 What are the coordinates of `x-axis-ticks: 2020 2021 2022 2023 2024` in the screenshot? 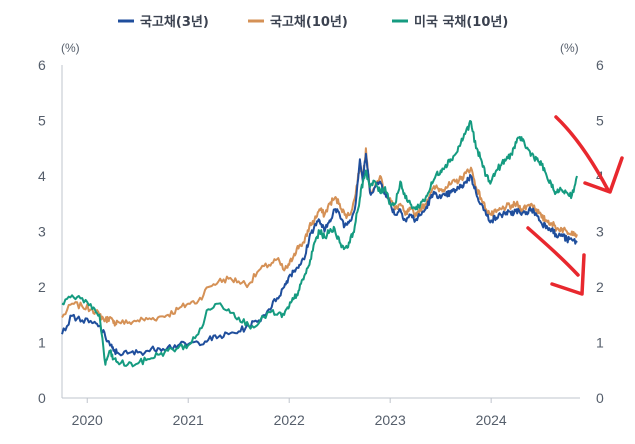 It's located at (289, 413).